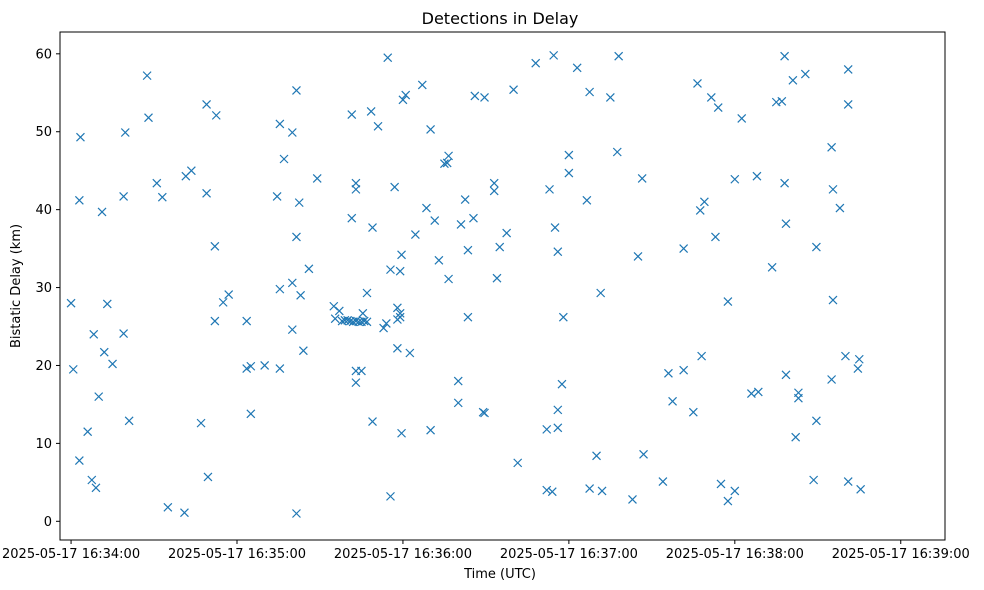 Image resolution: width=984 pixels, height=590 pixels. I want to click on y-tick-label: 0, so click(48, 522).